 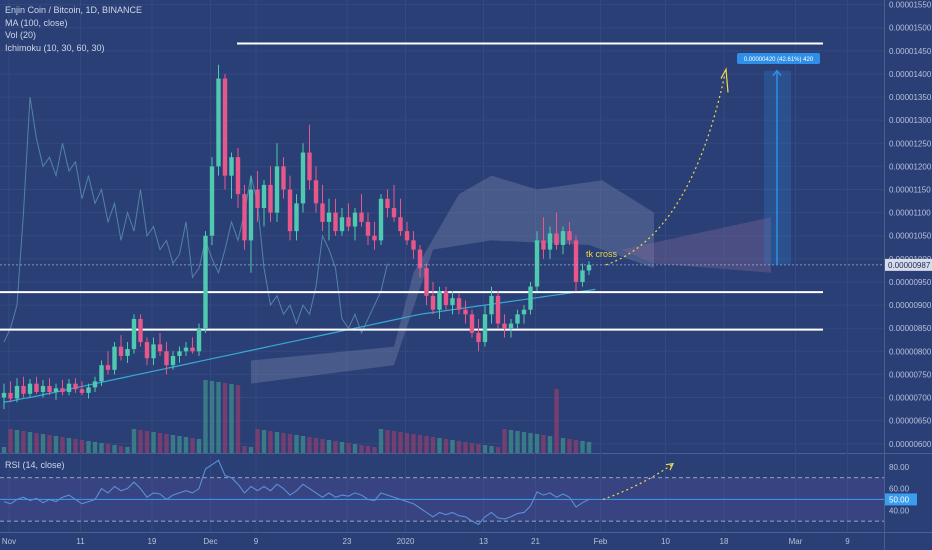 What do you see at coordinates (910, 51) in the screenshot?
I see `price-tick-label: 0.00001450` at bounding box center [910, 51].